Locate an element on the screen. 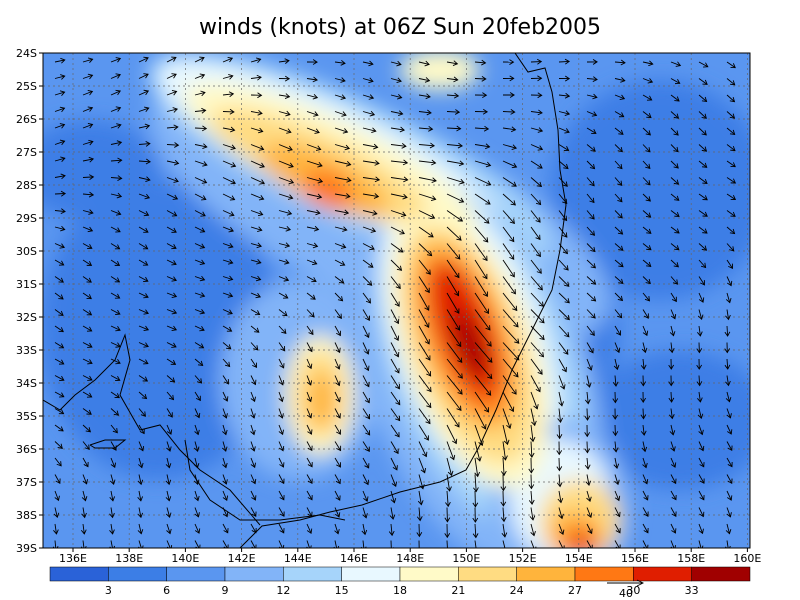 The height and width of the screenshot is (600, 800). colorbar-box is located at coordinates (196, 574).